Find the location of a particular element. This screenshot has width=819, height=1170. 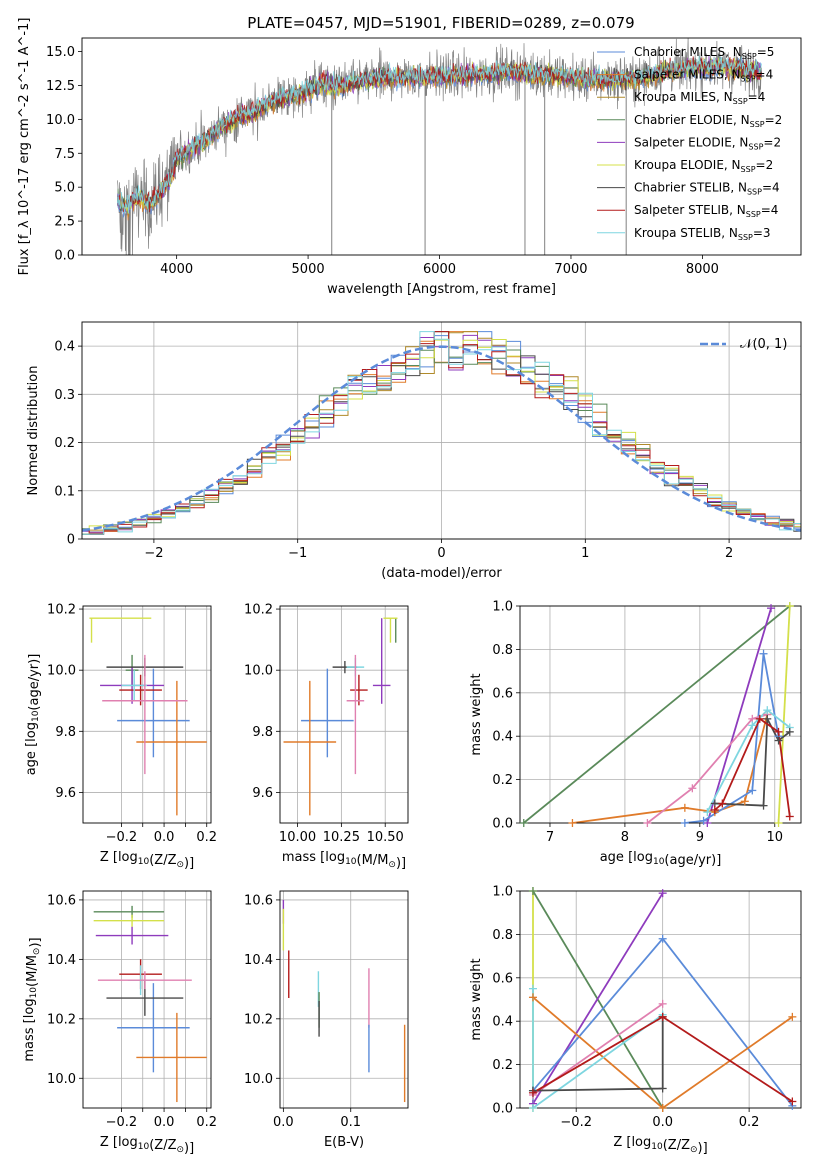

plot-area-mass_vs_Z is located at coordinates (150, 1004).